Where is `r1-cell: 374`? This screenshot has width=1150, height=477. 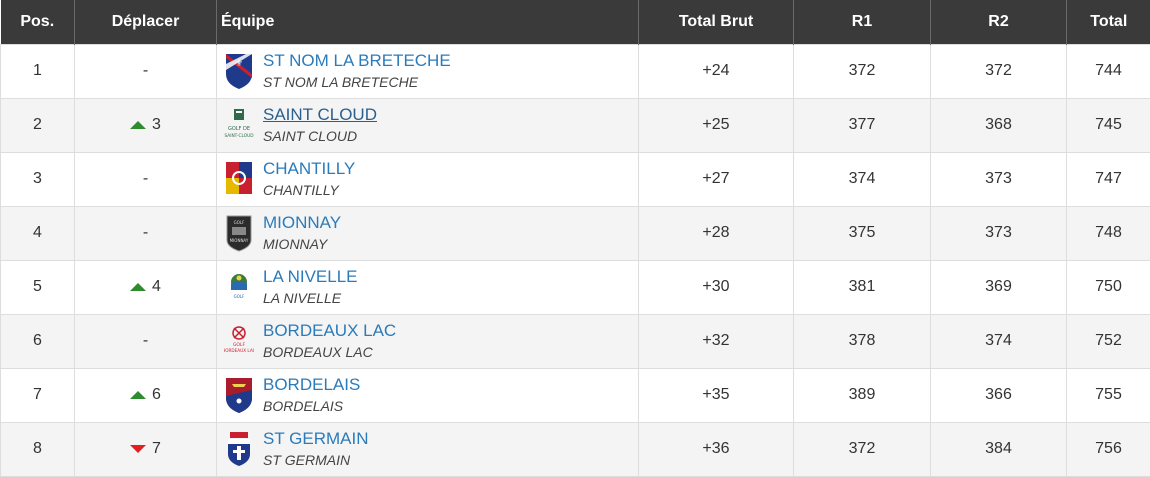
r1-cell: 374 is located at coordinates (862, 179).